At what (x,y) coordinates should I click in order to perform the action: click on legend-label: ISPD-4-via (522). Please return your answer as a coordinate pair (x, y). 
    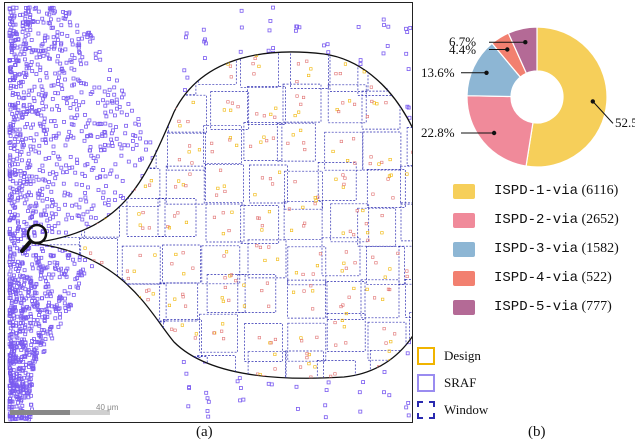
    Looking at the image, I should click on (553, 278).